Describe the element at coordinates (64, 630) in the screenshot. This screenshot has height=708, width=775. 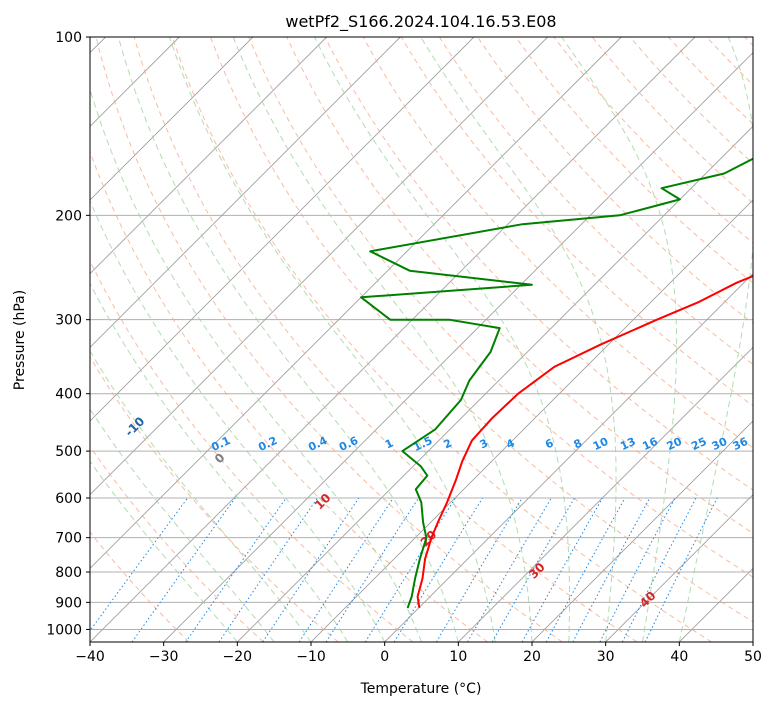
I see `y-tick-label: 1000` at that location.